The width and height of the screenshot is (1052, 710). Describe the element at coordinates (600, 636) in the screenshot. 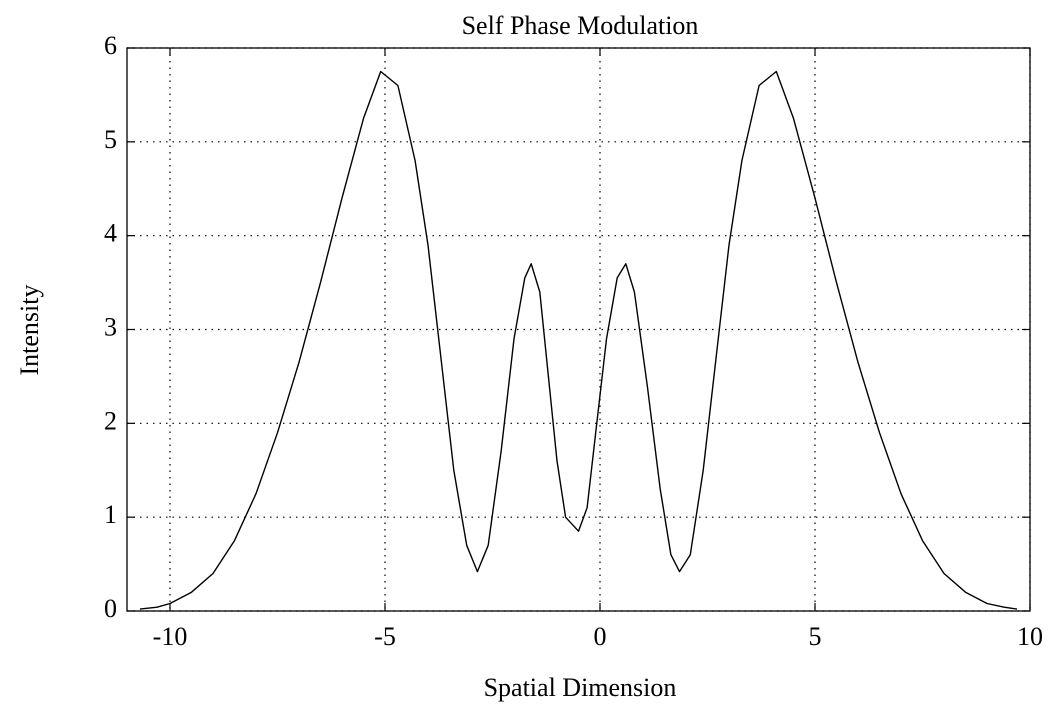

I see `x-tick-label: 0` at that location.